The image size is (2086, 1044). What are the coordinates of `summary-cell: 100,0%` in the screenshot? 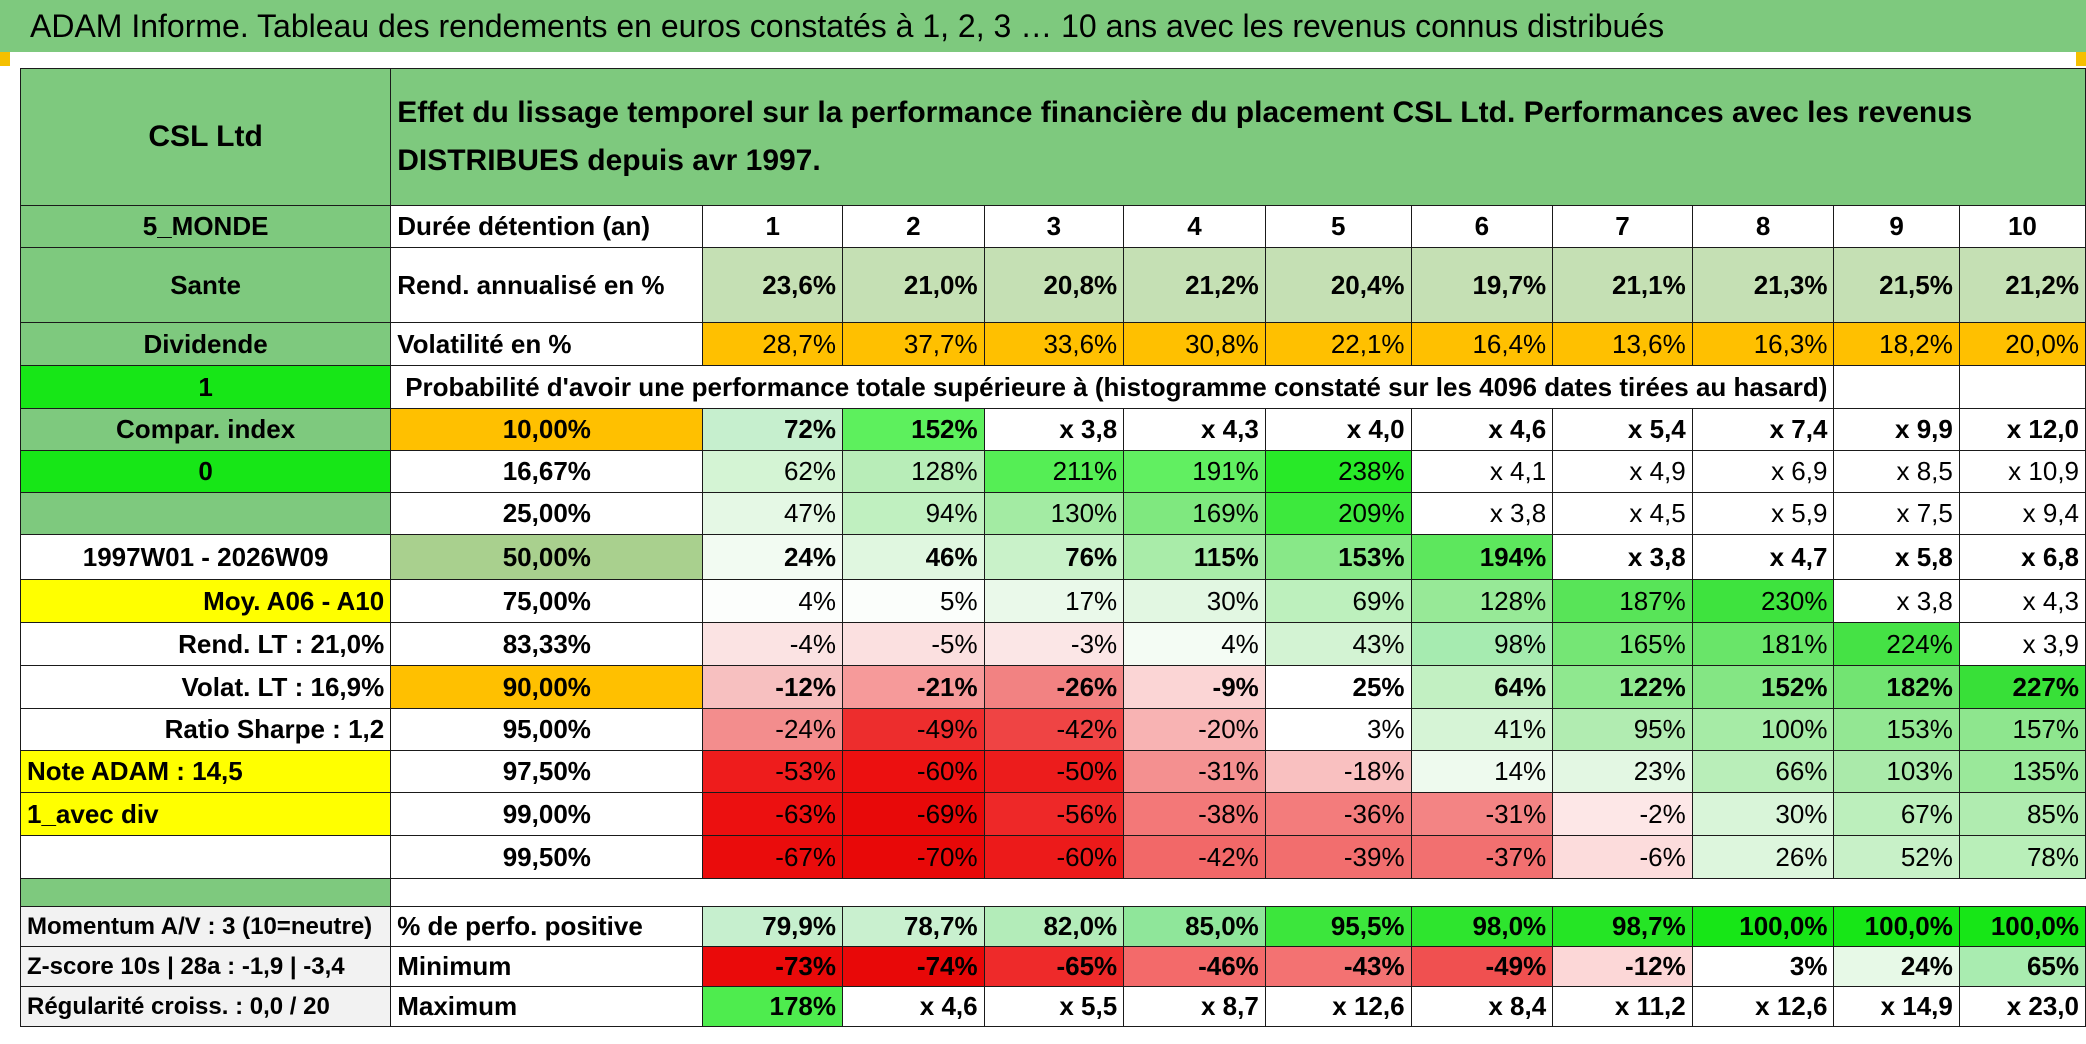 It's located at (2022, 926).